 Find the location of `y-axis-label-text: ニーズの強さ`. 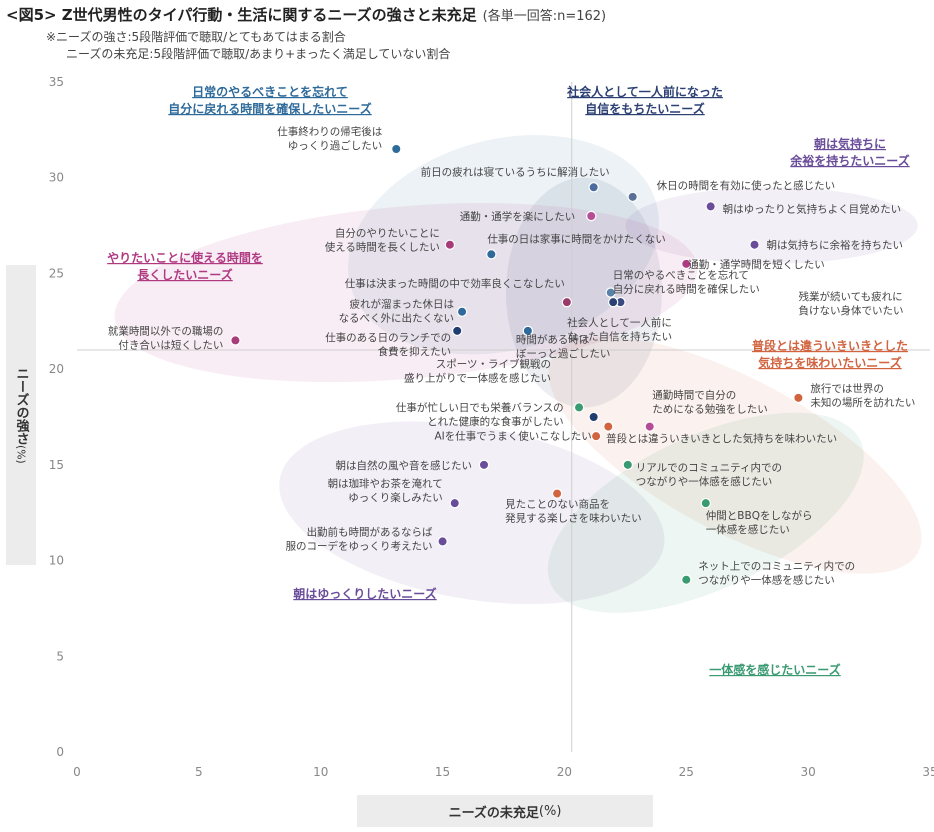

y-axis-label-text: ニーズの強さ is located at coordinates (21, 405).